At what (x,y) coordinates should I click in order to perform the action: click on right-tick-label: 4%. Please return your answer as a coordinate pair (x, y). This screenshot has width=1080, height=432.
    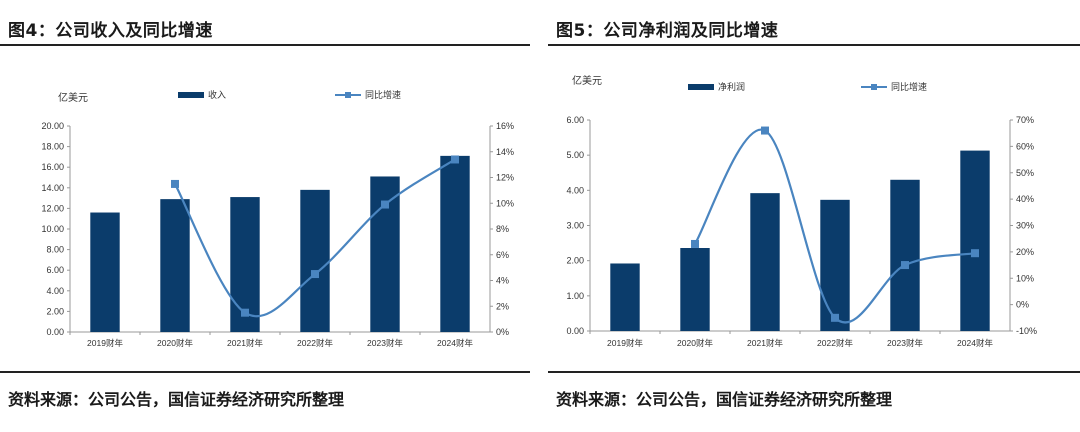
    Looking at the image, I should click on (502, 281).